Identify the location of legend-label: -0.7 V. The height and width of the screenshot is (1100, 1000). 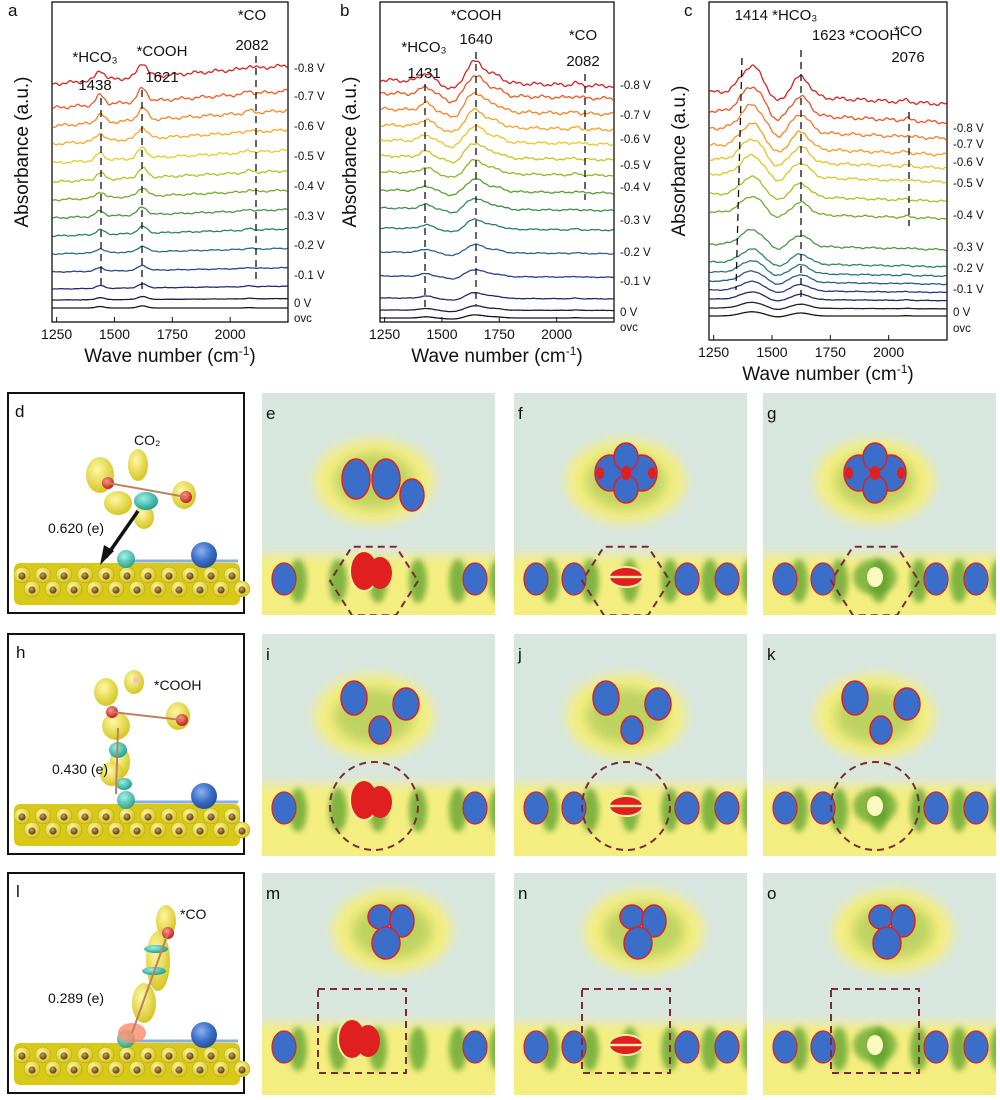
(309, 97).